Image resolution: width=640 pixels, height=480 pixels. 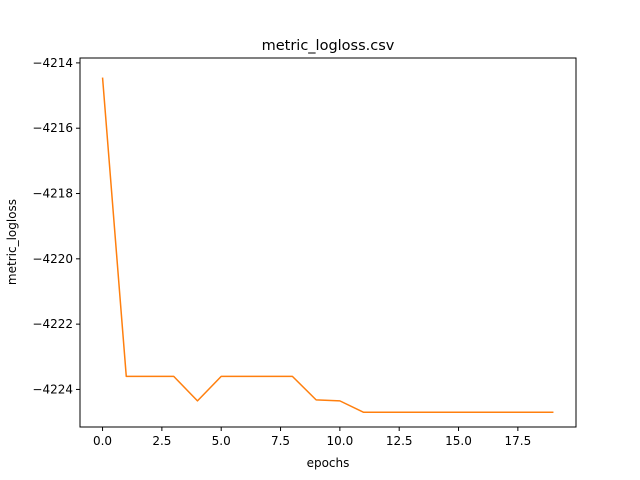 I want to click on x-tick-label: 7.5, so click(x=280, y=441).